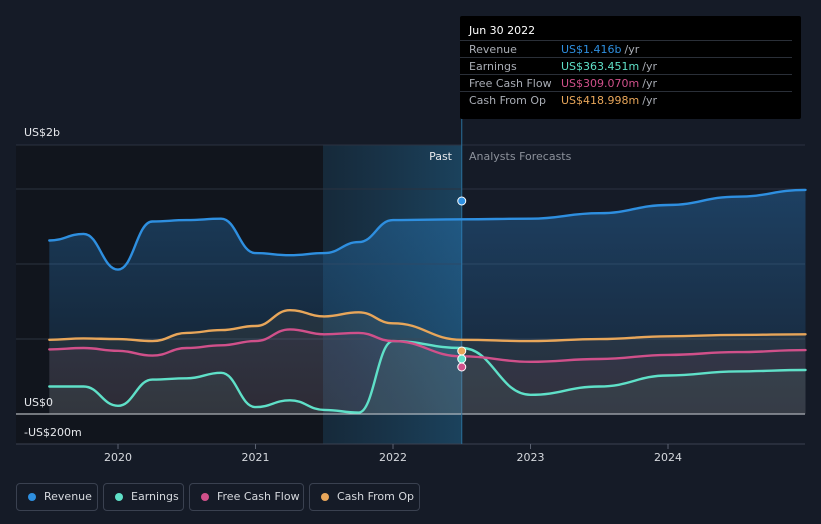 This screenshot has height=524, width=821. What do you see at coordinates (668, 457) in the screenshot?
I see `x-tick-label: 2024` at bounding box center [668, 457].